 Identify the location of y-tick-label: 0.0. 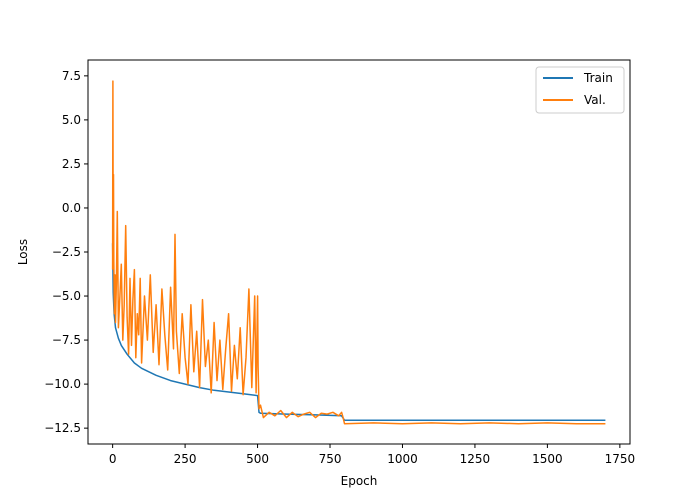
(71, 208).